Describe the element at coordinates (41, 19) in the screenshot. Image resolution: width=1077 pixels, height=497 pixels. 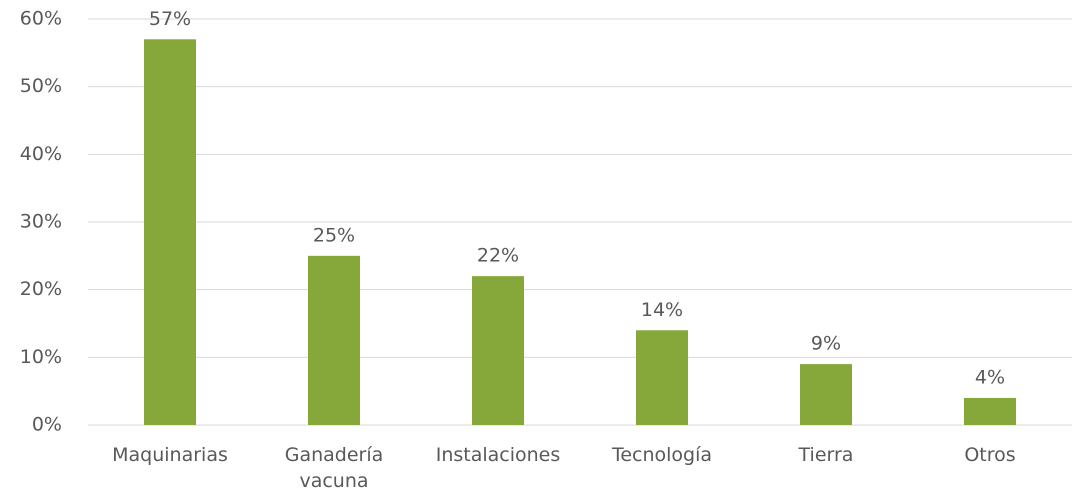
I see `y-tick-label: 60%` at that location.